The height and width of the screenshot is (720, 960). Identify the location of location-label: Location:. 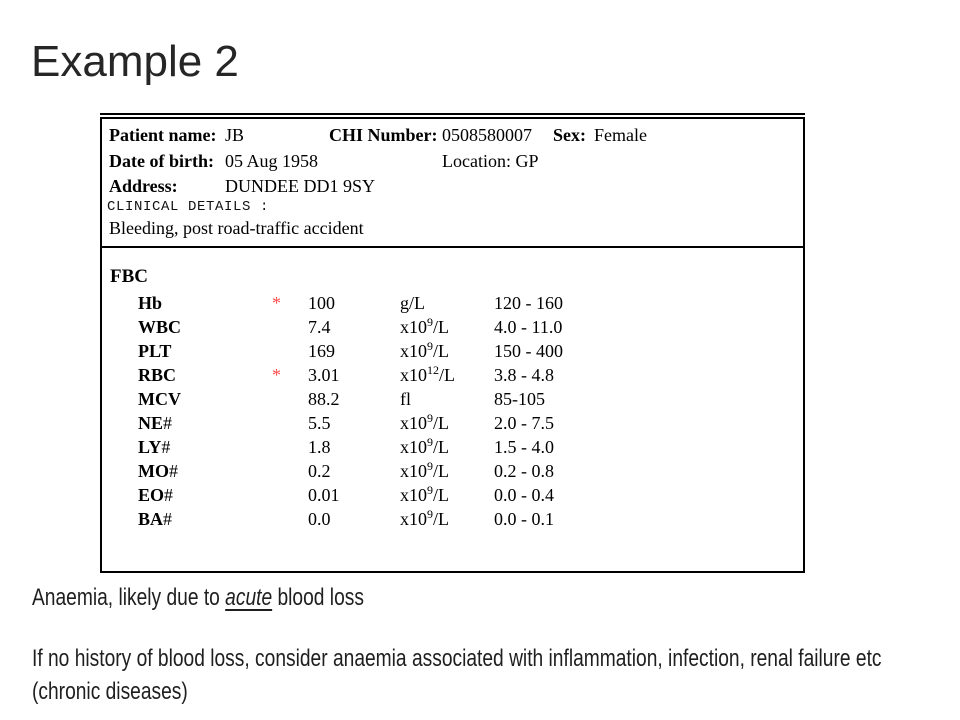
(476, 161).